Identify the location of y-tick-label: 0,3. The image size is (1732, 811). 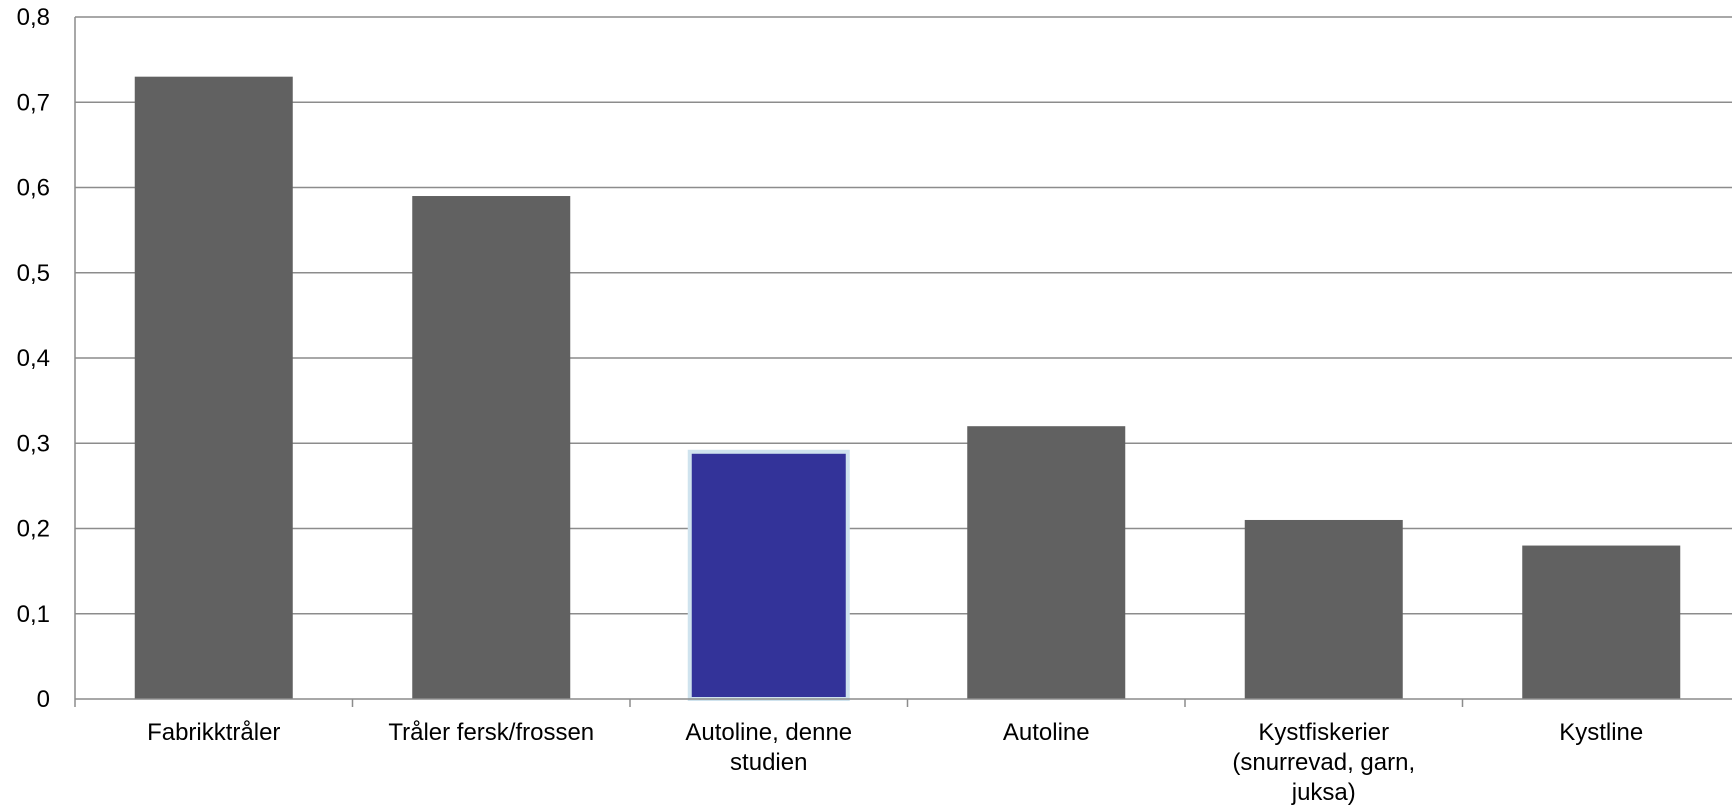
(33, 443).